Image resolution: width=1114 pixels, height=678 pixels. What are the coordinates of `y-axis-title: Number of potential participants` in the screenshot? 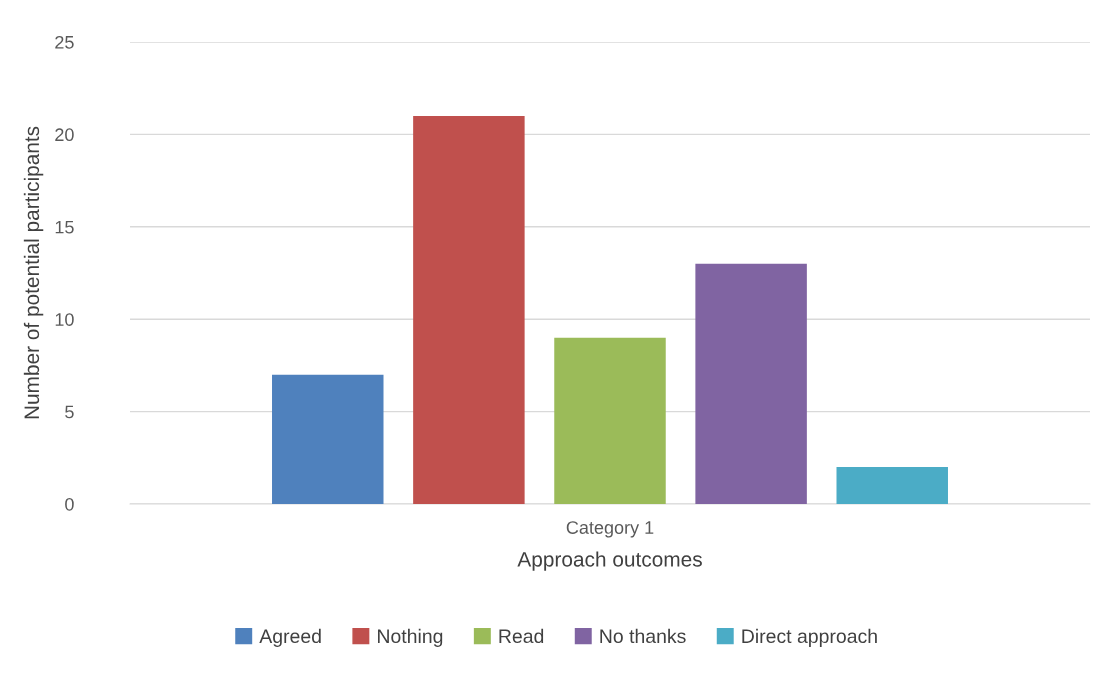 It's located at (33, 272).